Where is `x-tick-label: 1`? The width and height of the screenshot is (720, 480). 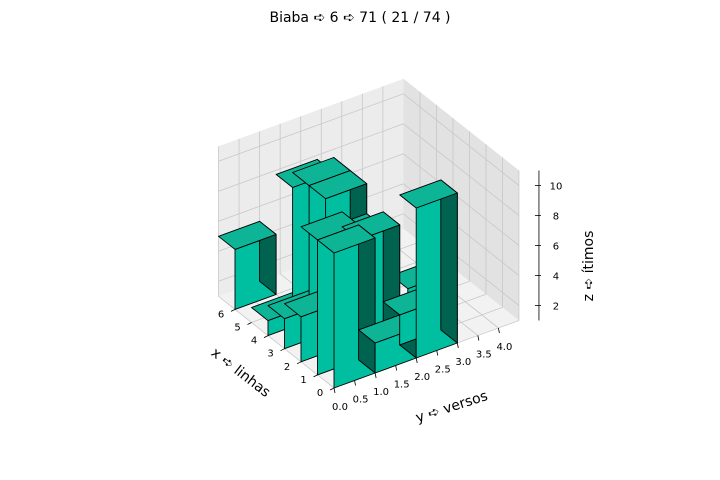 x-tick-label: 1 is located at coordinates (303, 380).